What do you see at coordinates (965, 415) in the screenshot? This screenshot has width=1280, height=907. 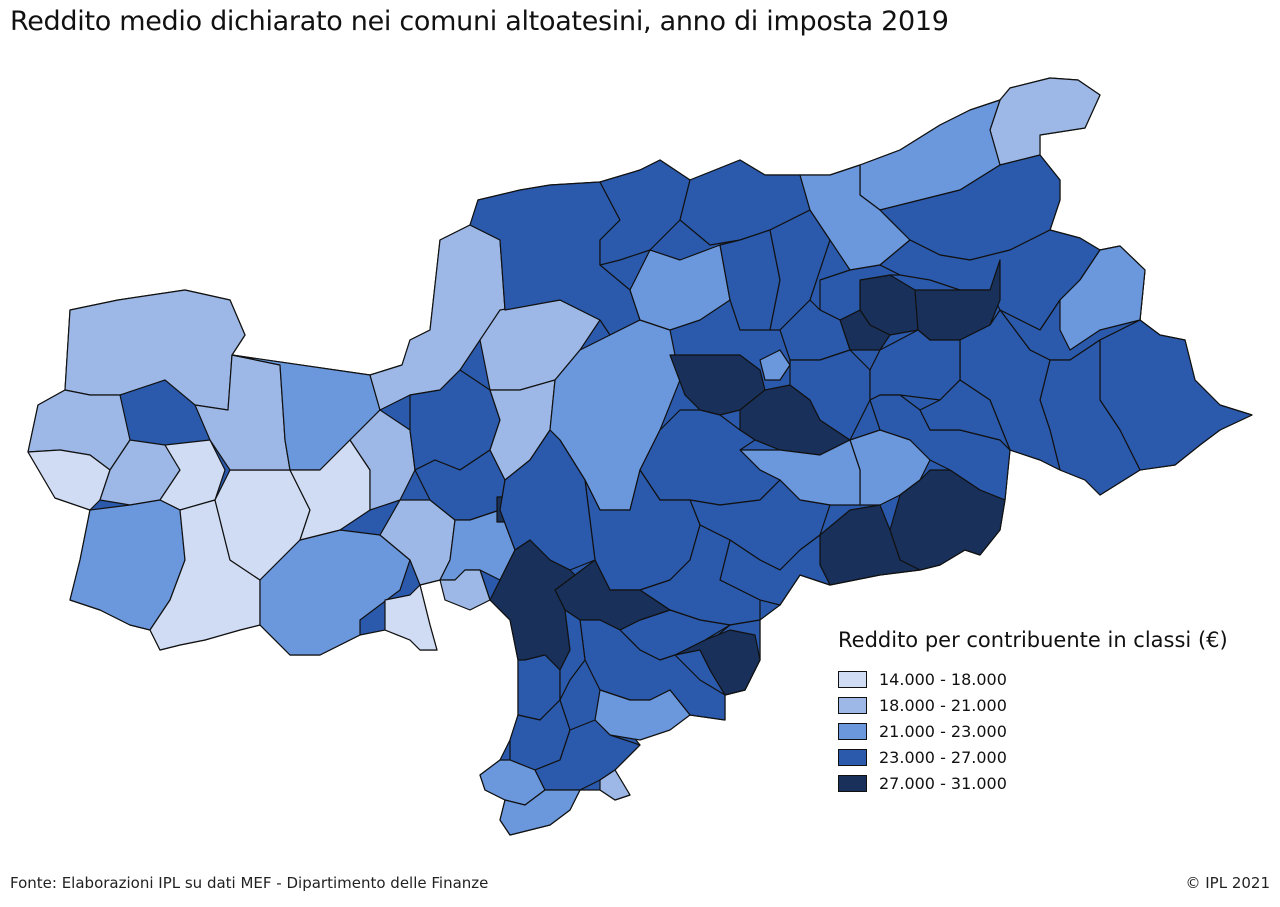 I see `region-wengen` at bounding box center [965, 415].